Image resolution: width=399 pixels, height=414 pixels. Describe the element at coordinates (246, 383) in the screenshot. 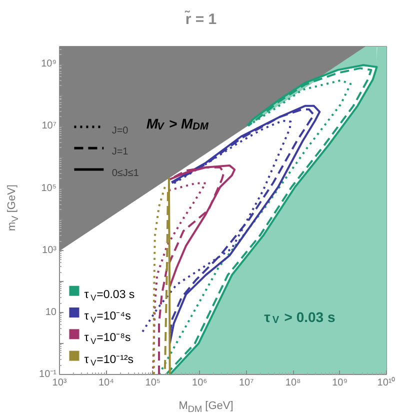

I see `x-tick-label: 10⁷` at that location.